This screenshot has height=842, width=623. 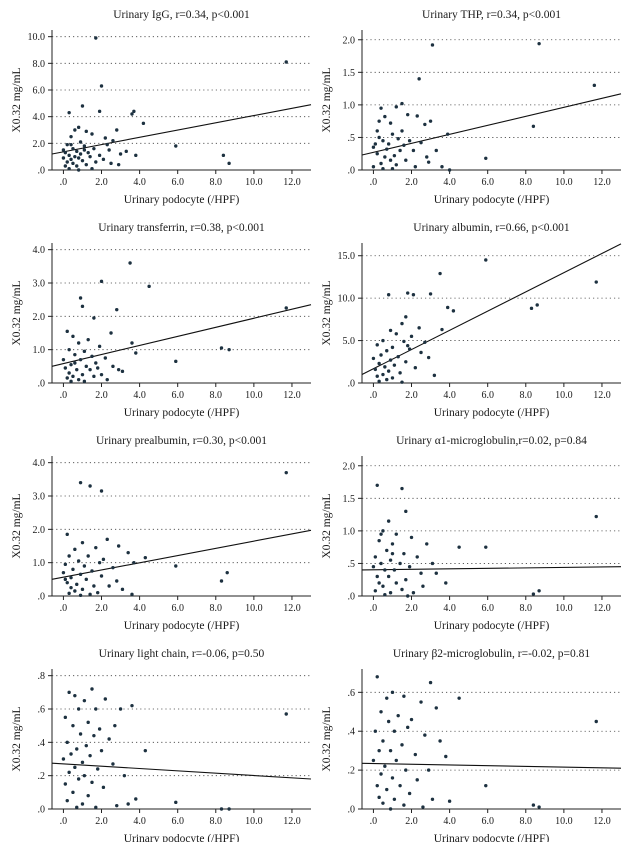 I want to click on y-tick-label: .8, so click(x=42, y=676).